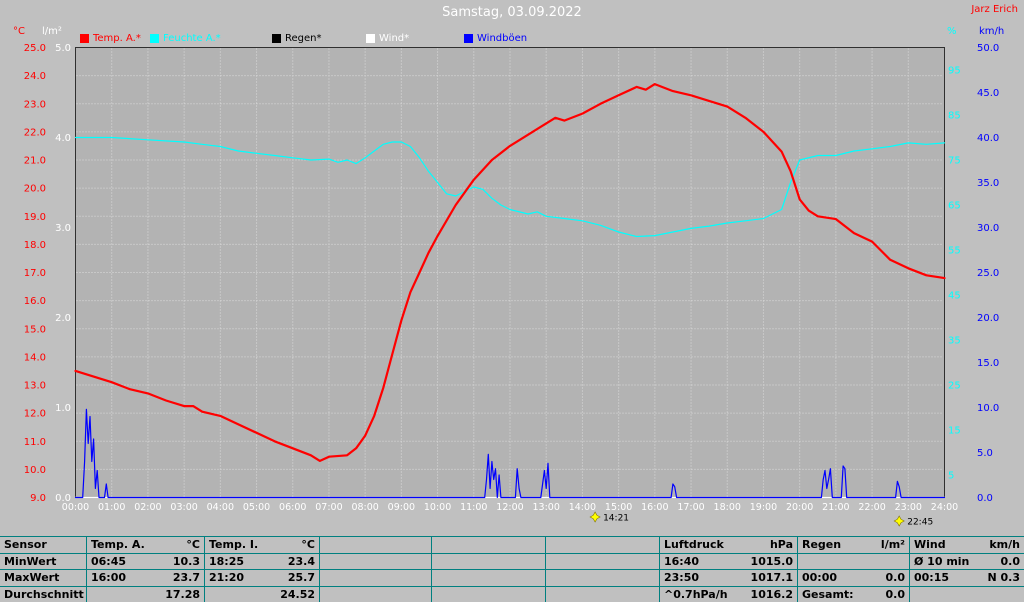 This screenshot has height=602, width=1024. Describe the element at coordinates (899, 521) in the screenshot. I see `event-marker-icon` at that location.